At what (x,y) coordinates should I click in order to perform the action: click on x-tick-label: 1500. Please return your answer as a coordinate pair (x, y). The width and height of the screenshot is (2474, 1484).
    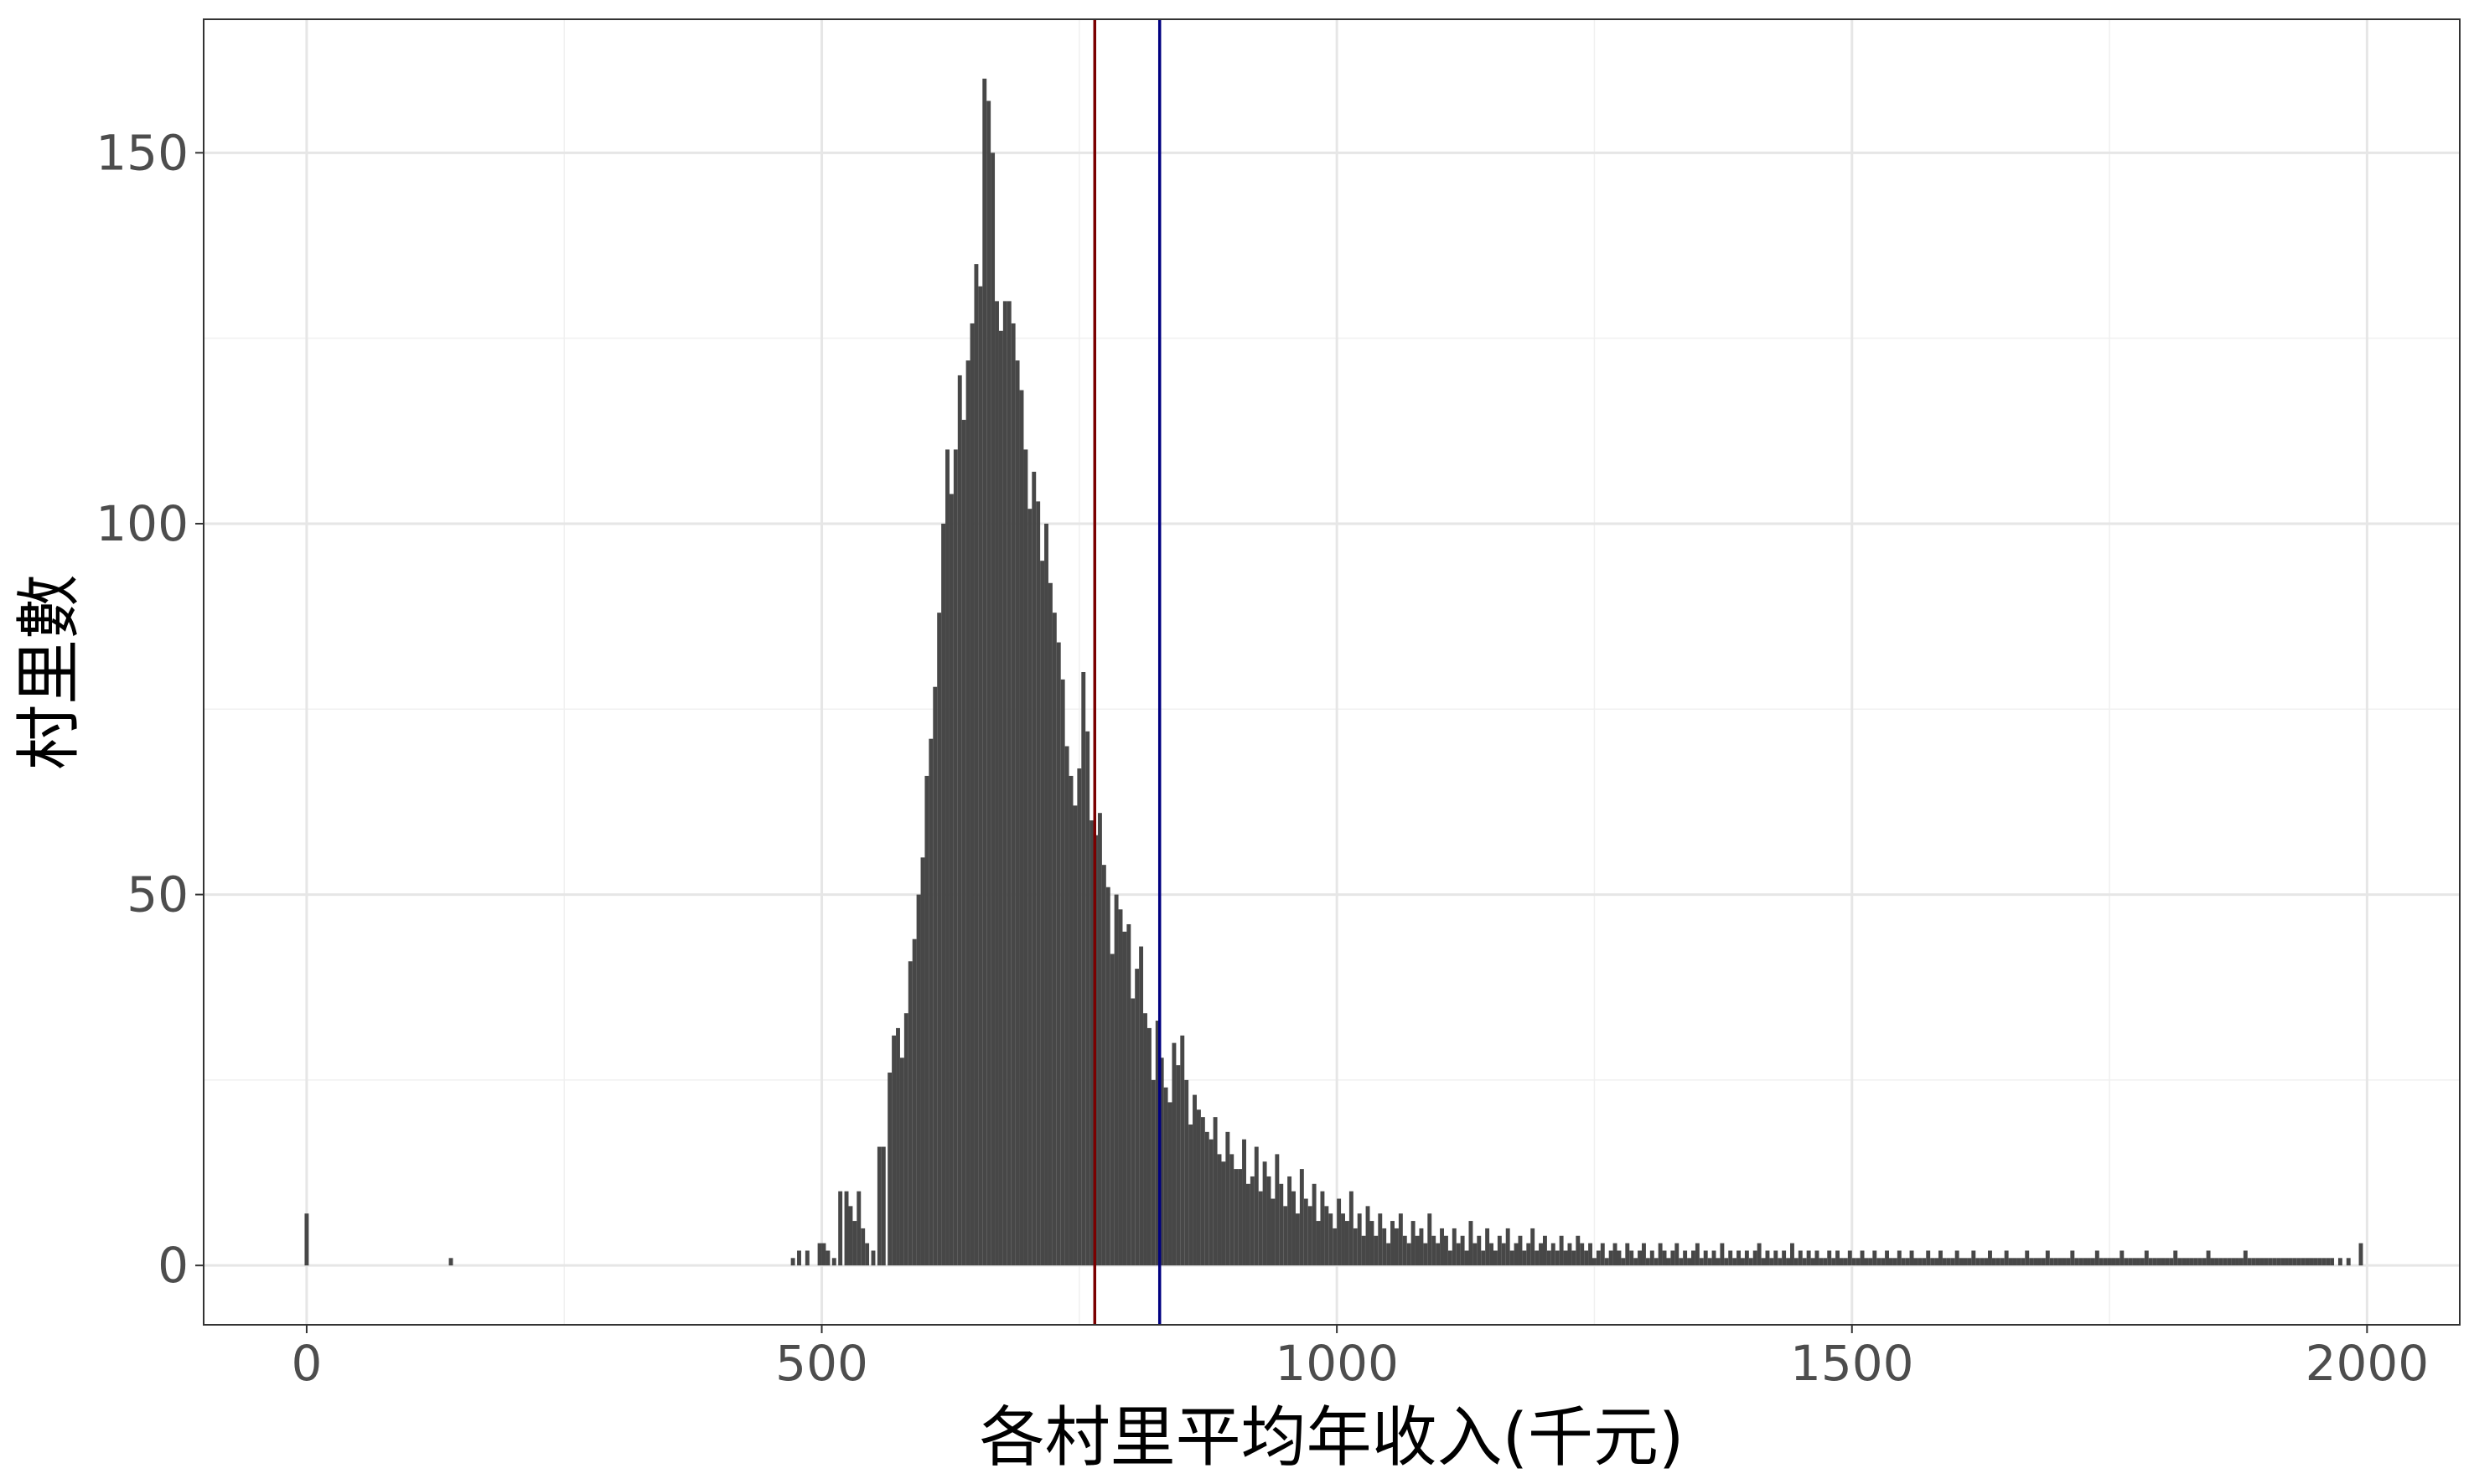
    Looking at the image, I should click on (1852, 1363).